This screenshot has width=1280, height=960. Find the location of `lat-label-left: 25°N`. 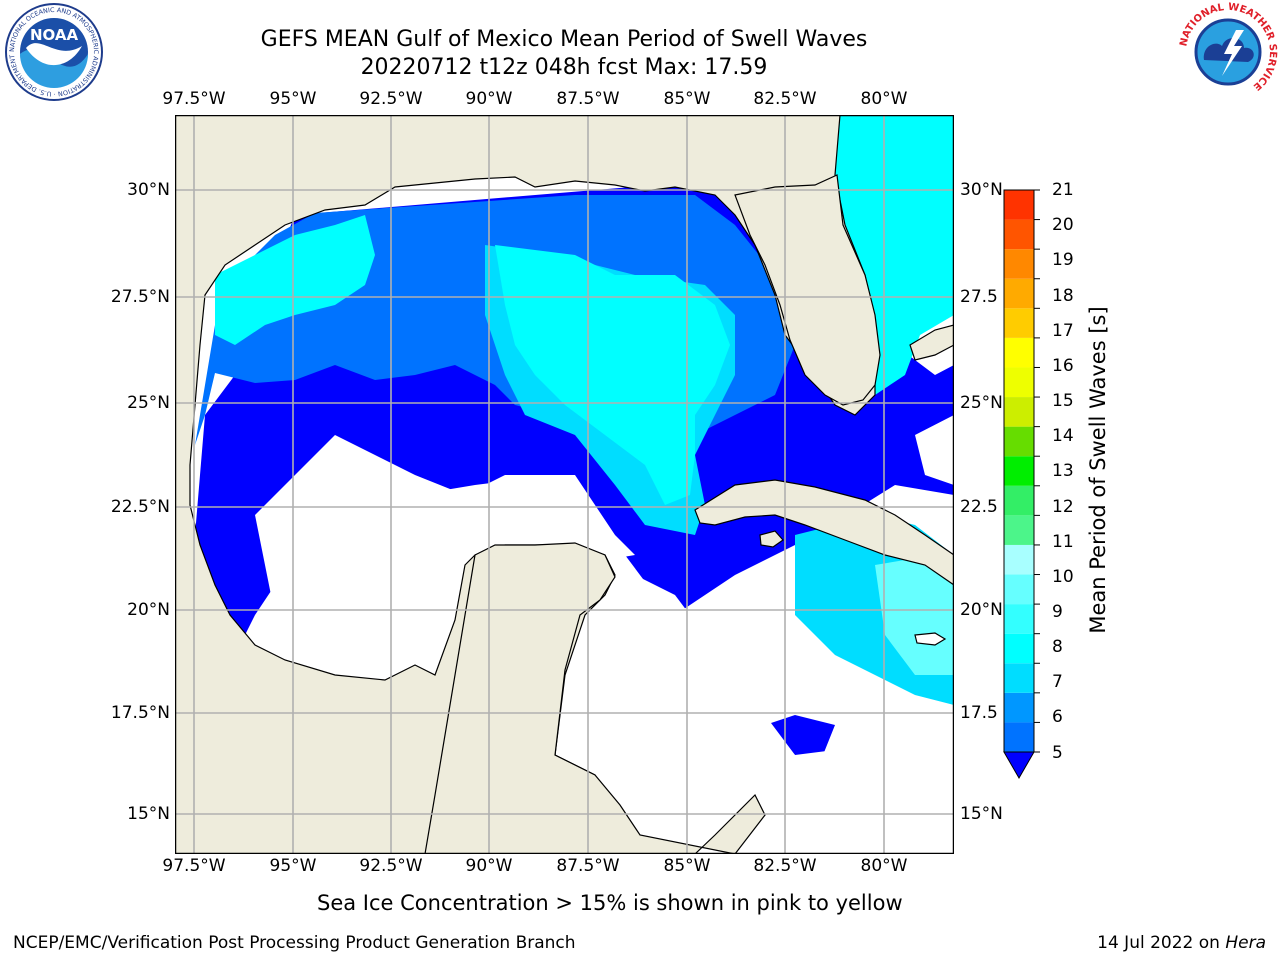

lat-label-left: 25°N is located at coordinates (148, 403).